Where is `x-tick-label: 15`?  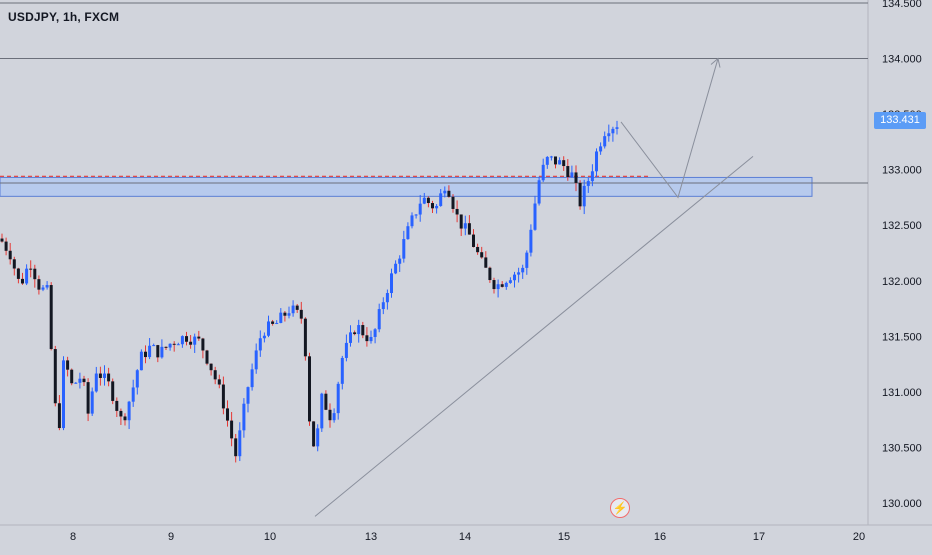
x-tick-label: 15 is located at coordinates (564, 537).